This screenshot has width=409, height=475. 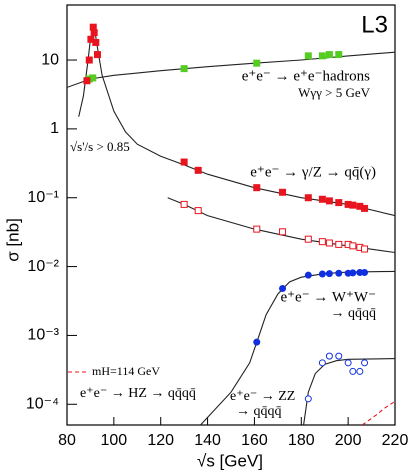 I want to click on annotation: e⁺e⁻ → HZ → qq̄qq̄, so click(x=138, y=393).